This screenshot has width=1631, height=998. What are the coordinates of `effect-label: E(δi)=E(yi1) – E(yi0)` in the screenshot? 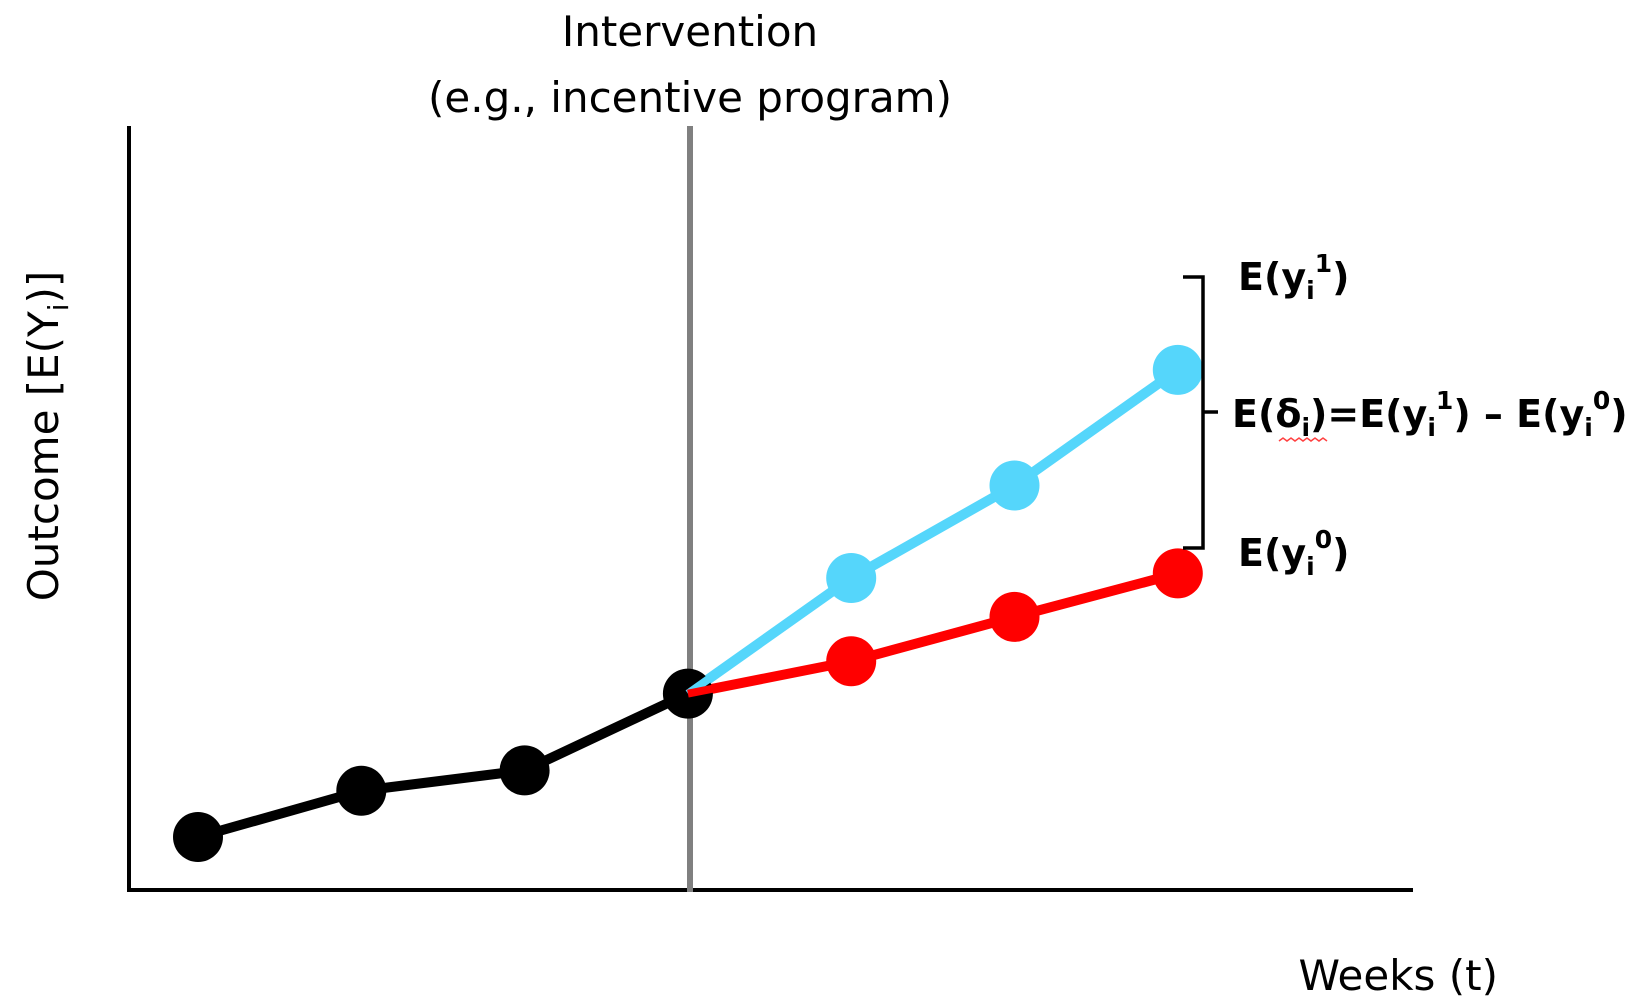 It's located at (1430, 414).